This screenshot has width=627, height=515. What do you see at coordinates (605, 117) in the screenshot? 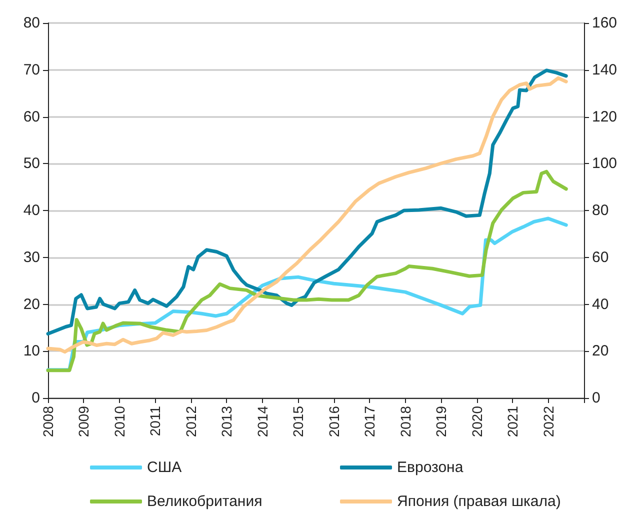
I see `y2-tick-label: 120` at bounding box center [605, 117].